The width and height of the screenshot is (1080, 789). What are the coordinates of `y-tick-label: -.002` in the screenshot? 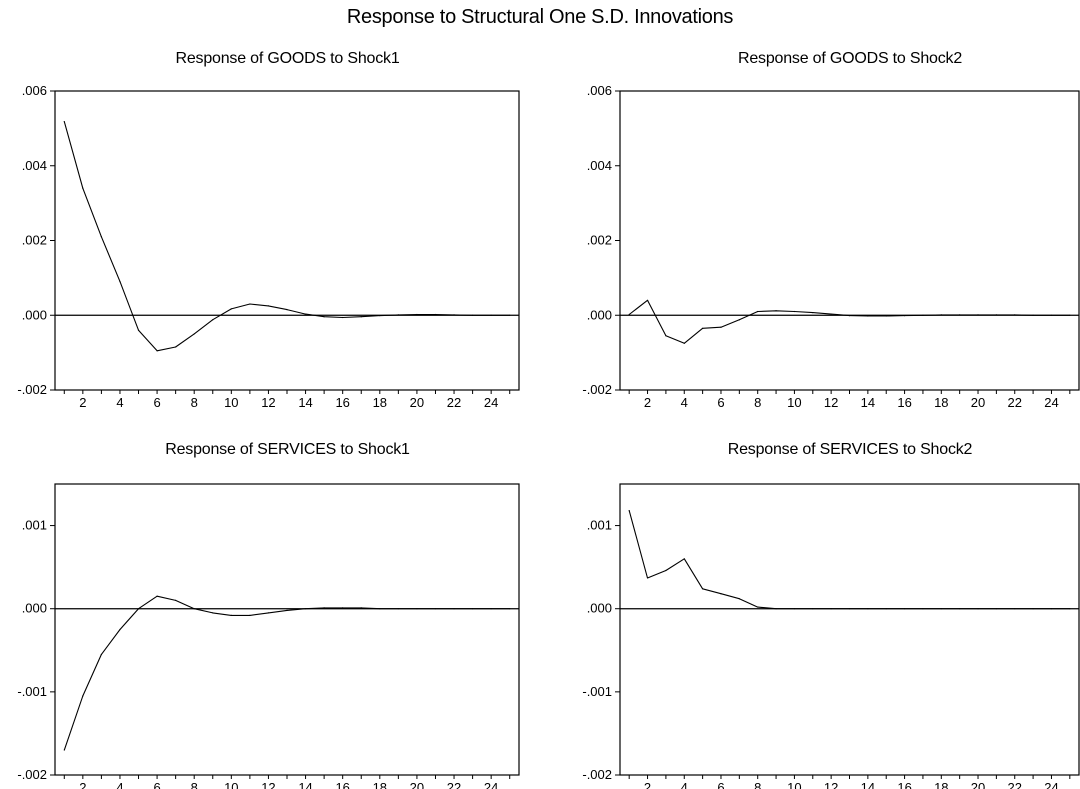 It's located at (597, 774).